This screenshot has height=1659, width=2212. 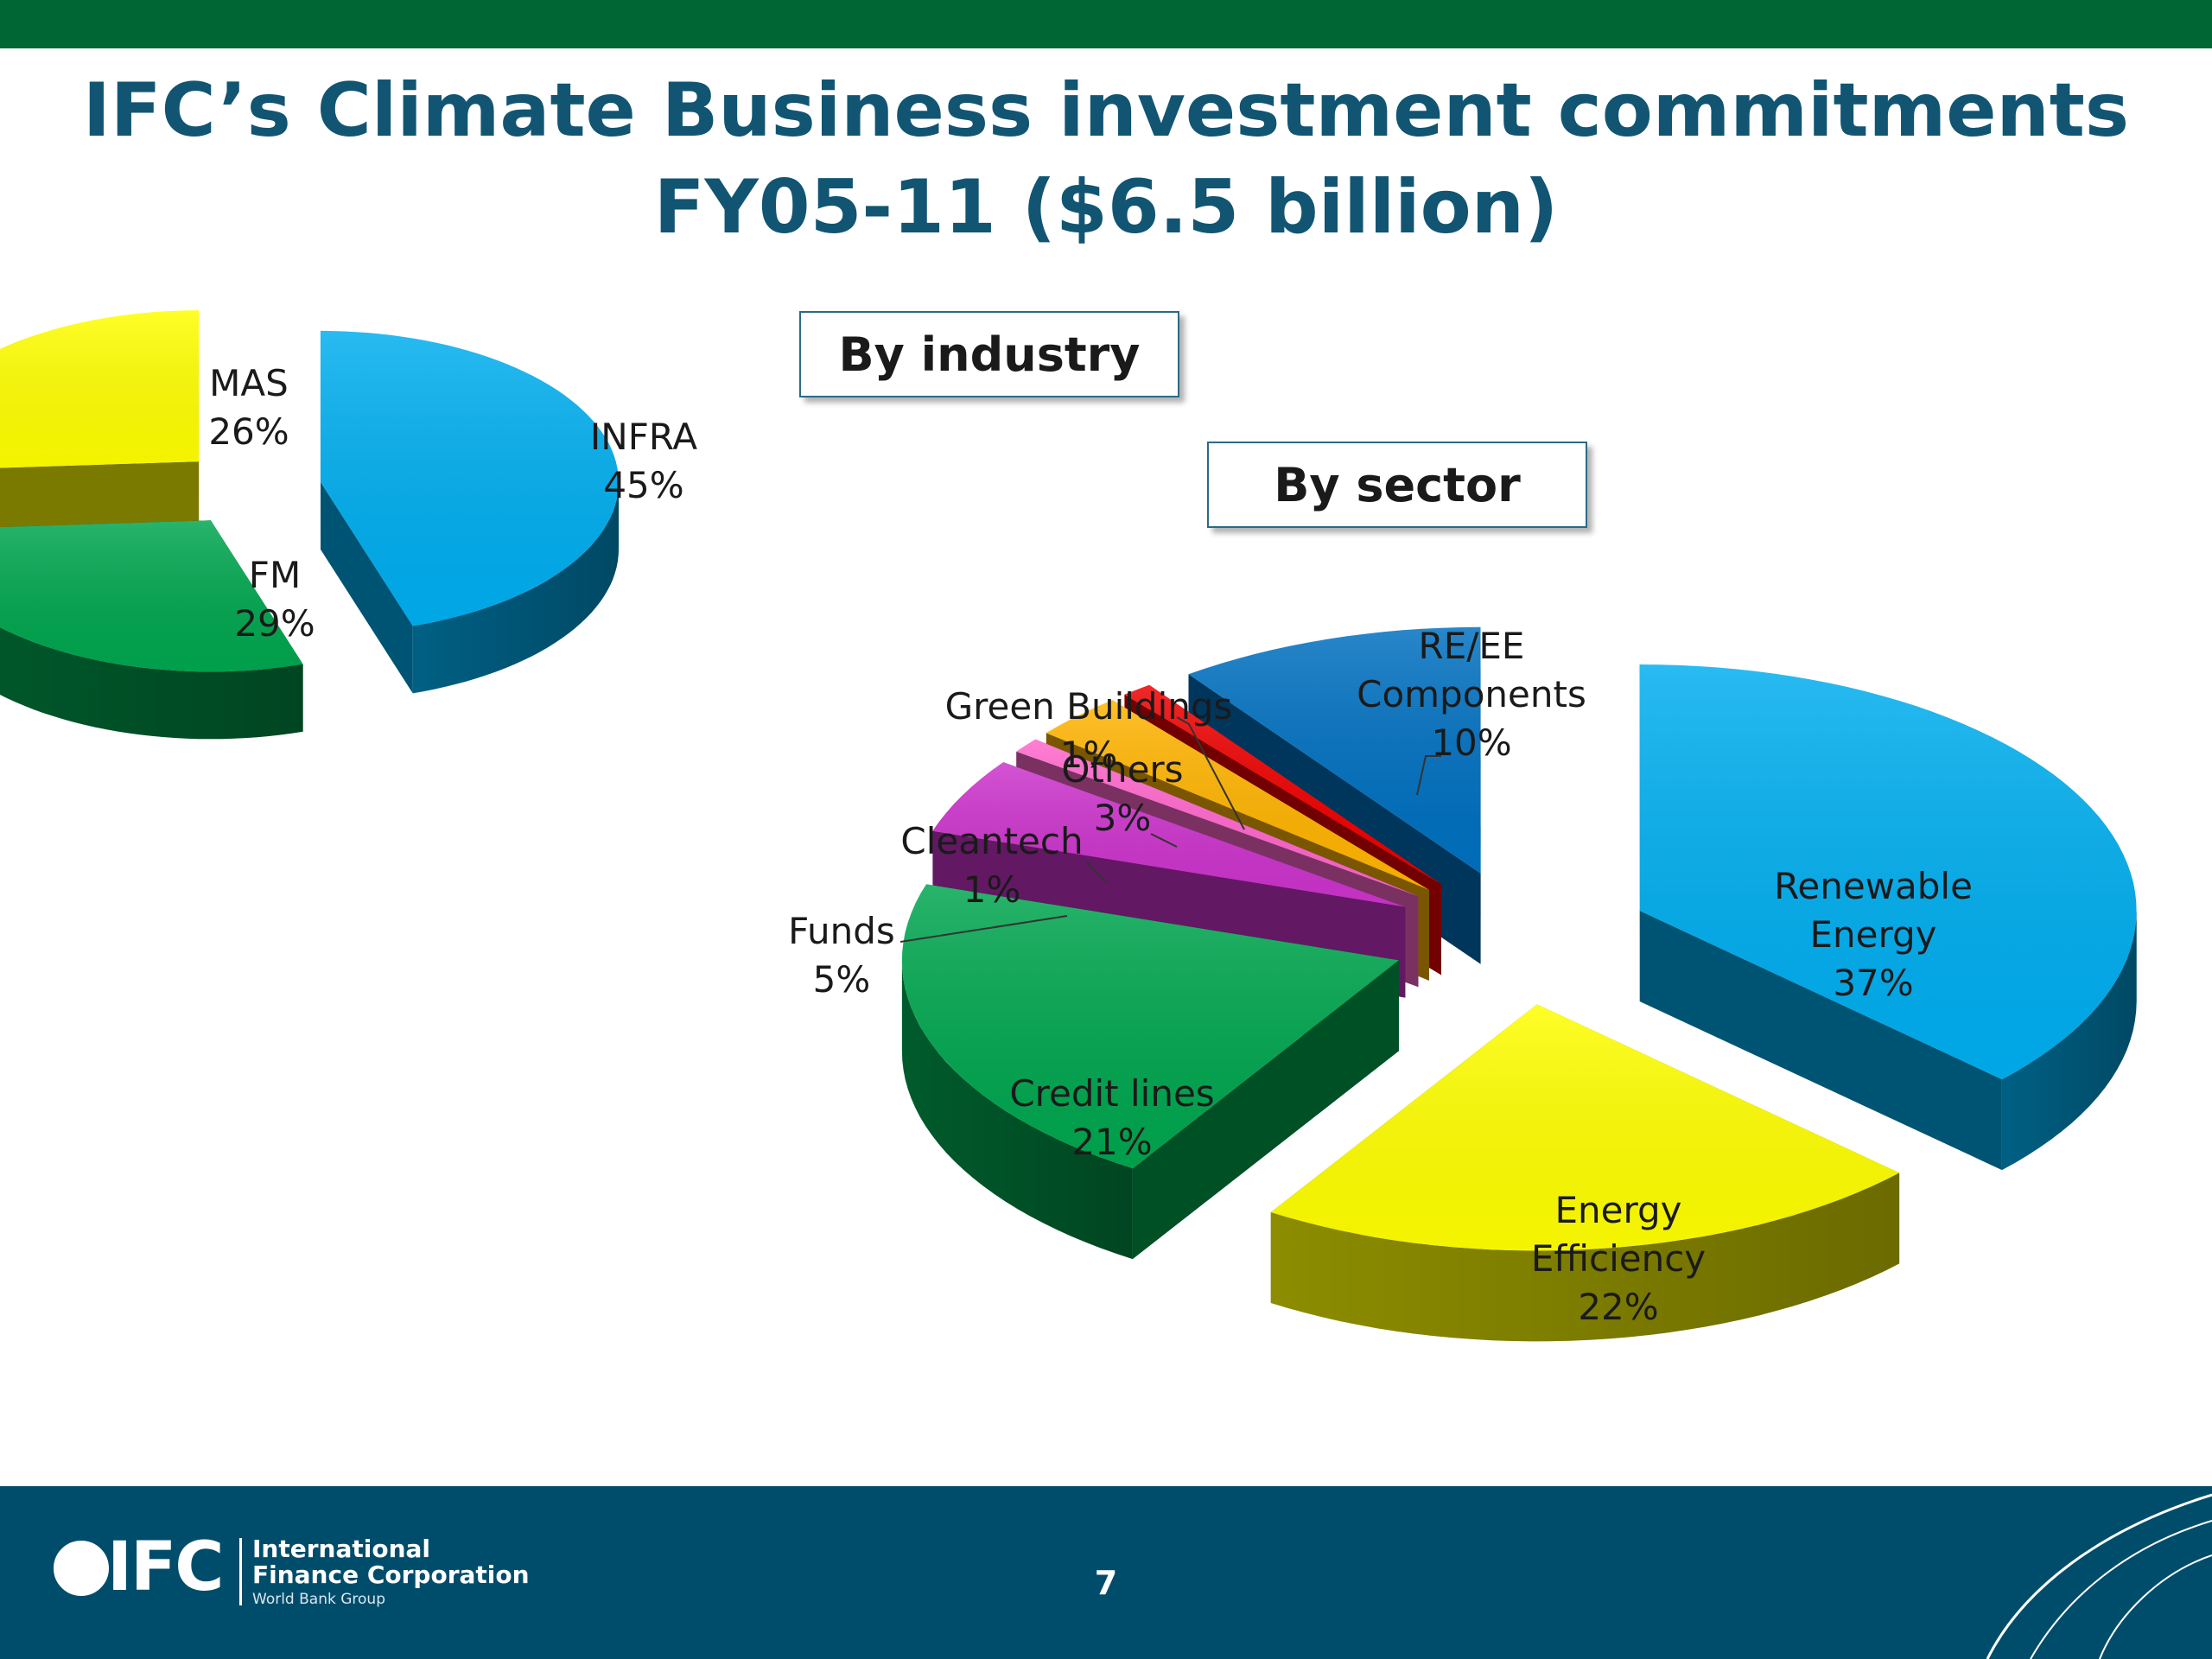 I want to click on slice-gloss-cleantech, so click(x=1217, y=818).